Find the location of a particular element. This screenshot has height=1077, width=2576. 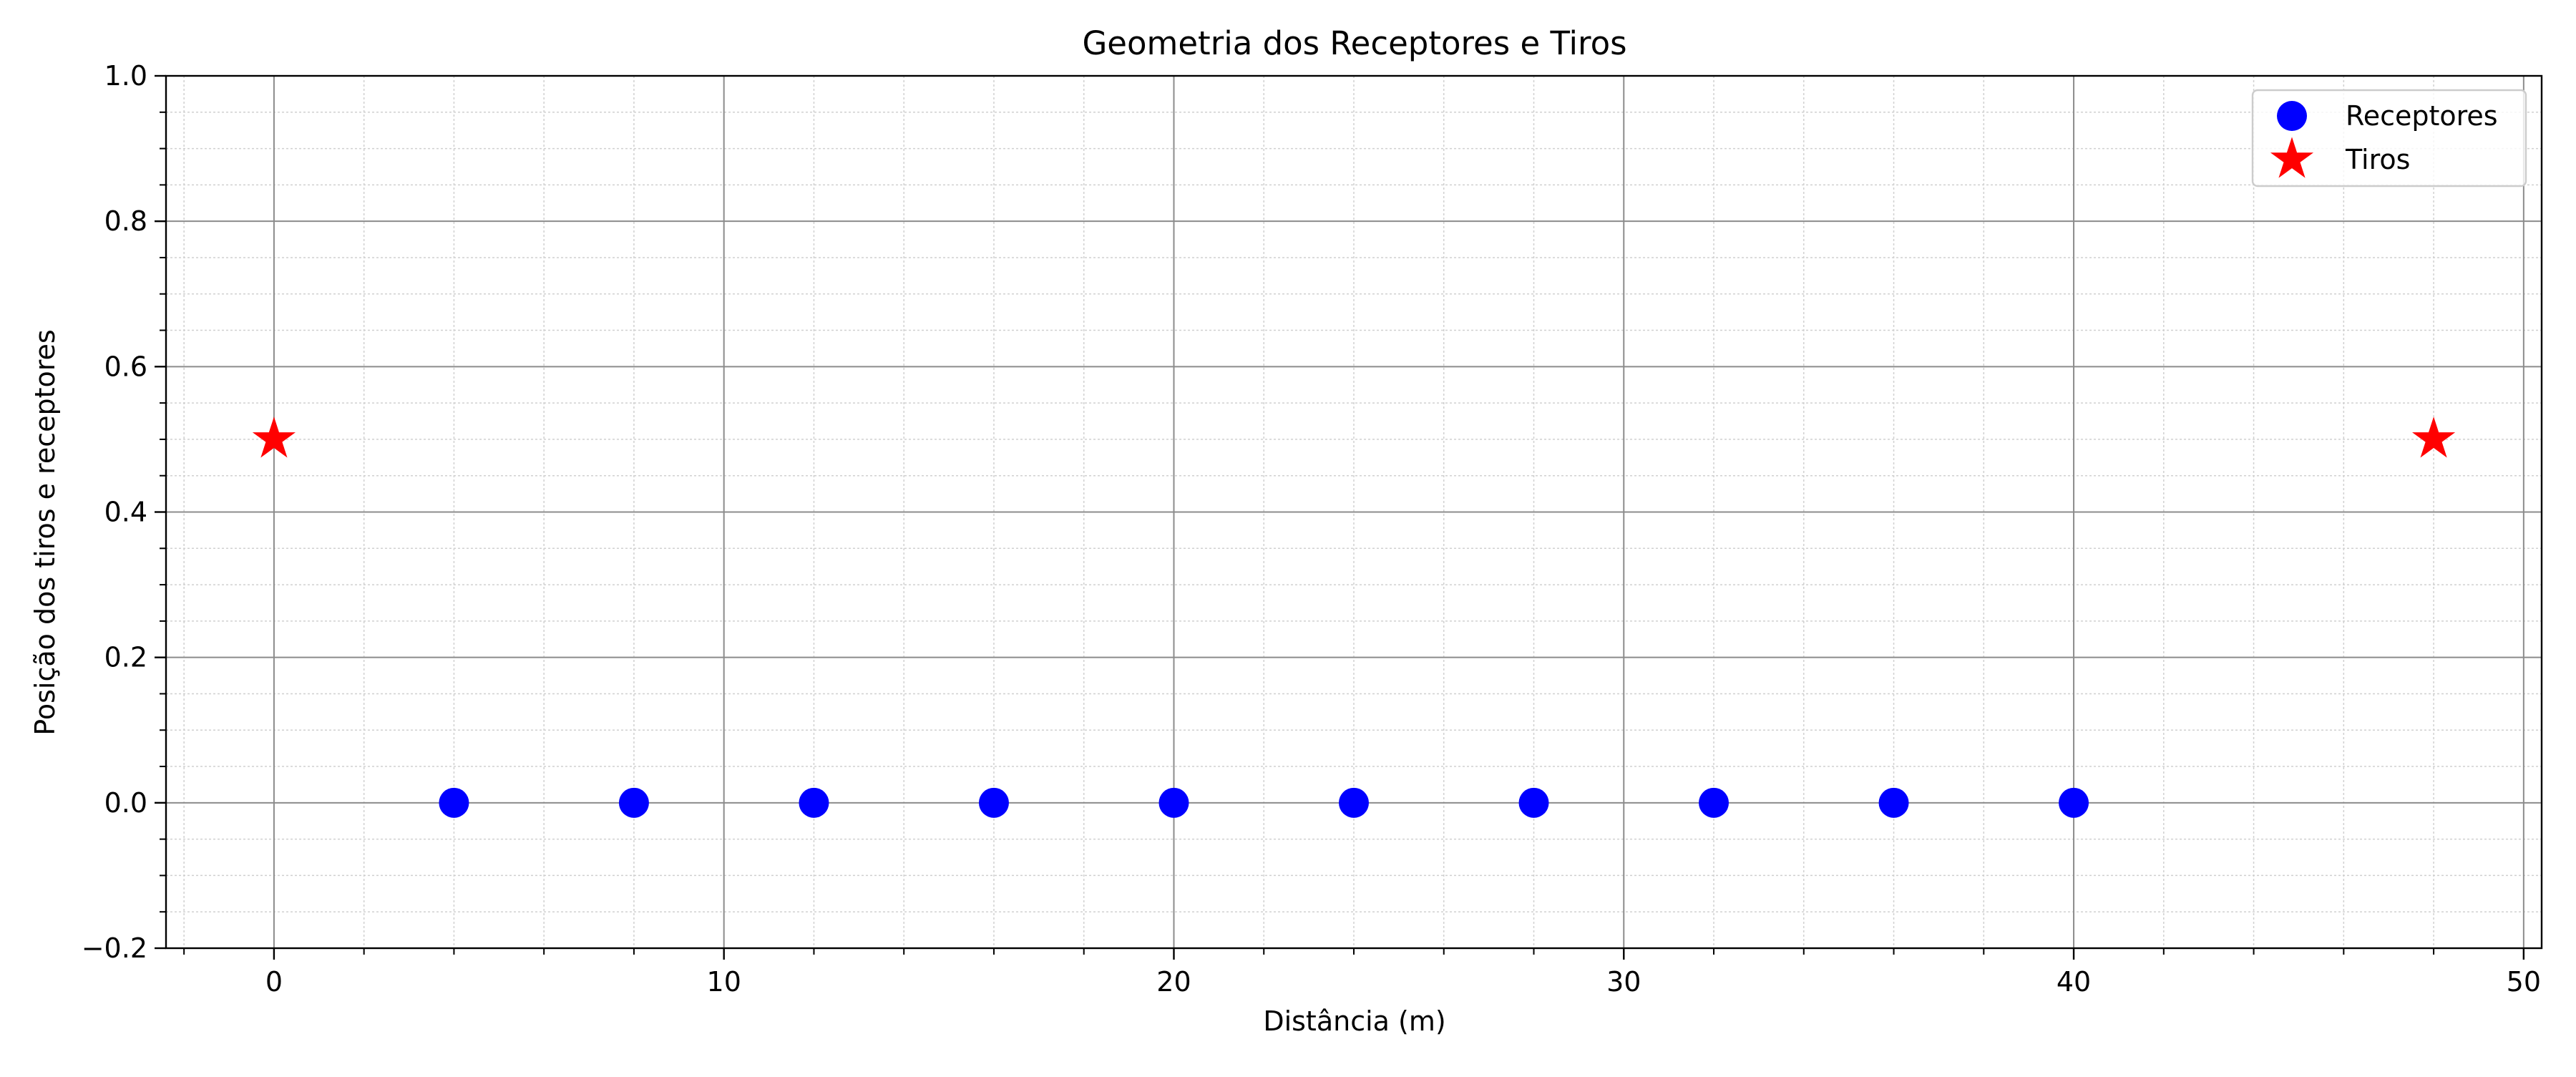

x-tick-label: 40 is located at coordinates (2074, 982).